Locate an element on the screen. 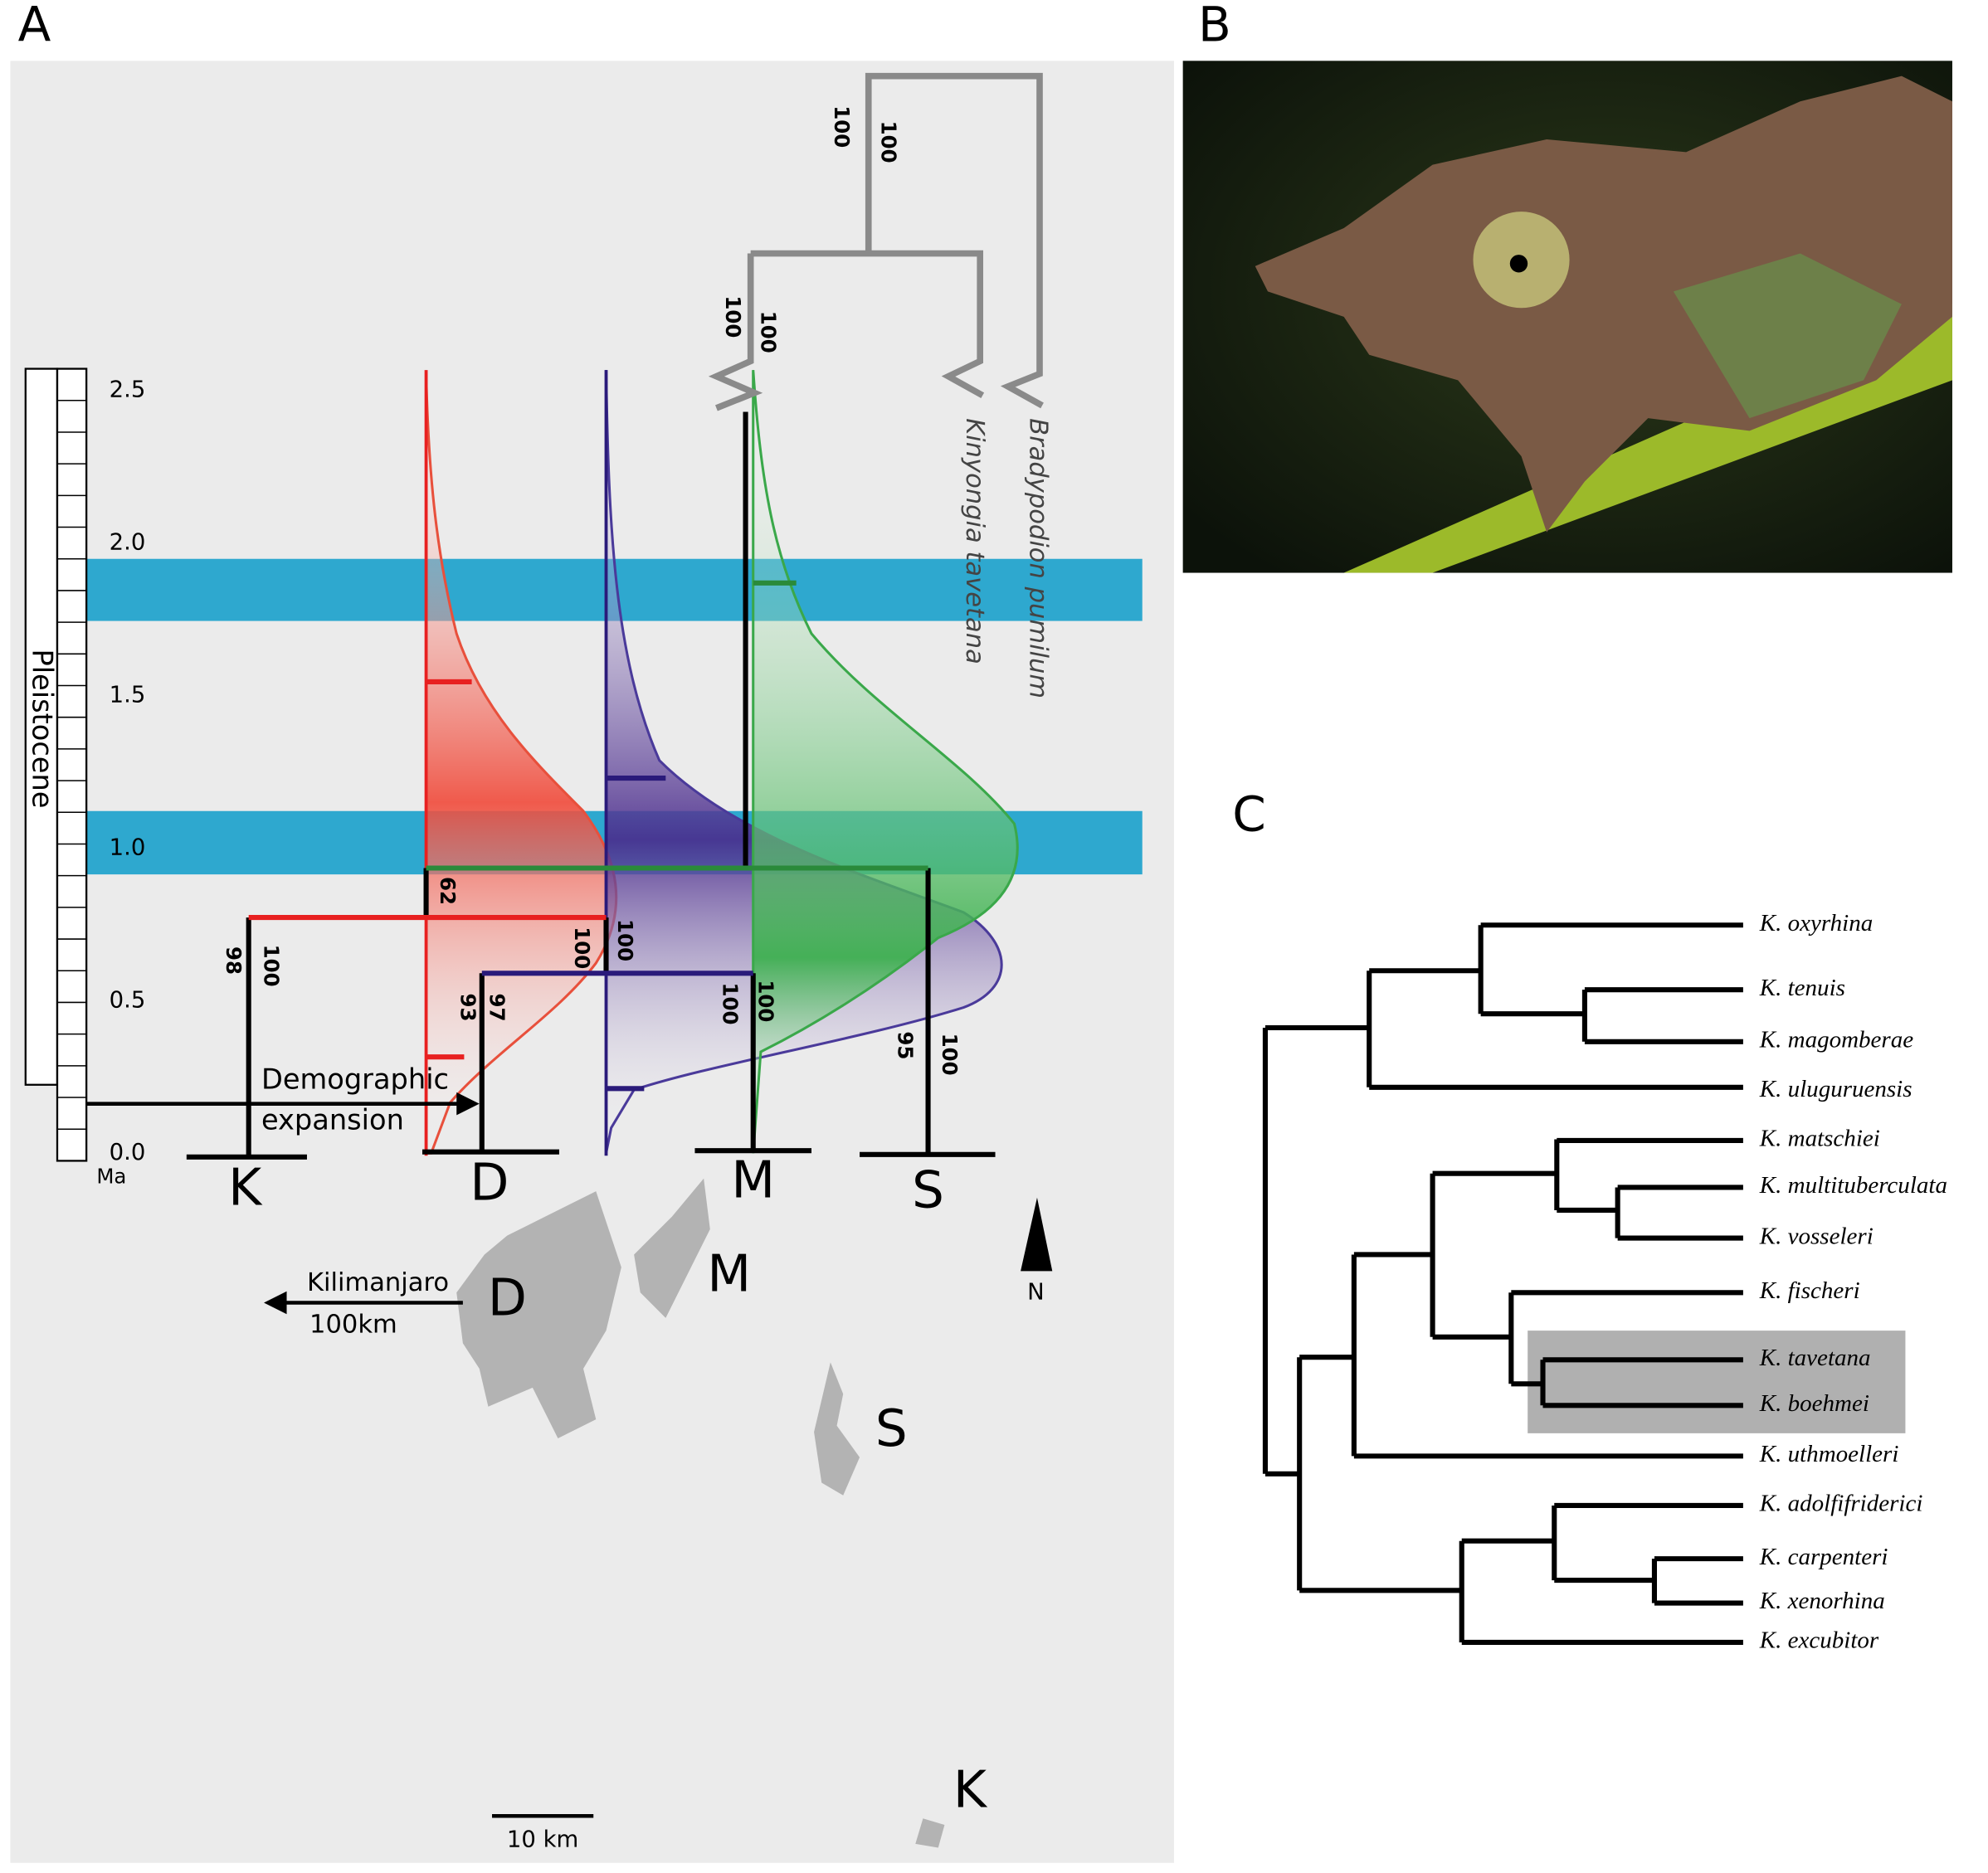 Image resolution: width=1988 pixels, height=1873 pixels. north-label: N is located at coordinates (1036, 1292).